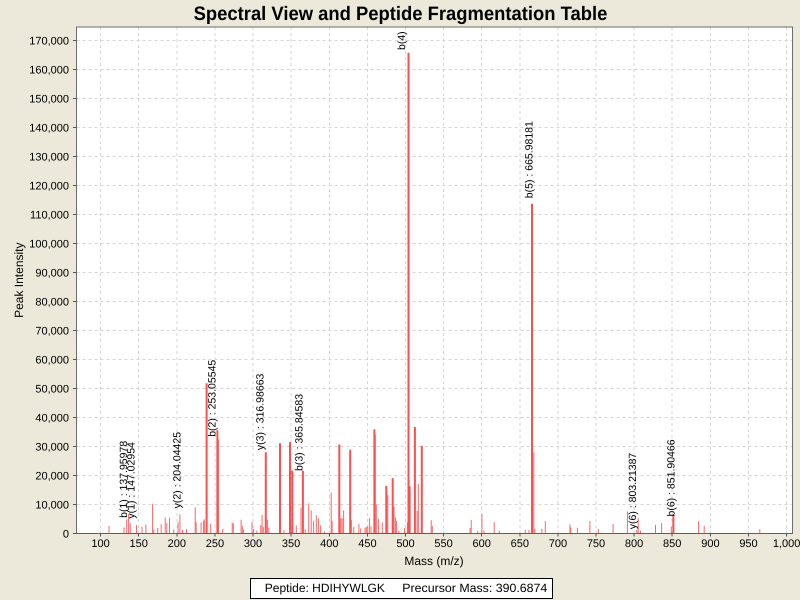 This screenshot has width=800, height=600. What do you see at coordinates (66, 534) in the screenshot?
I see `svg-text: 0` at bounding box center [66, 534].